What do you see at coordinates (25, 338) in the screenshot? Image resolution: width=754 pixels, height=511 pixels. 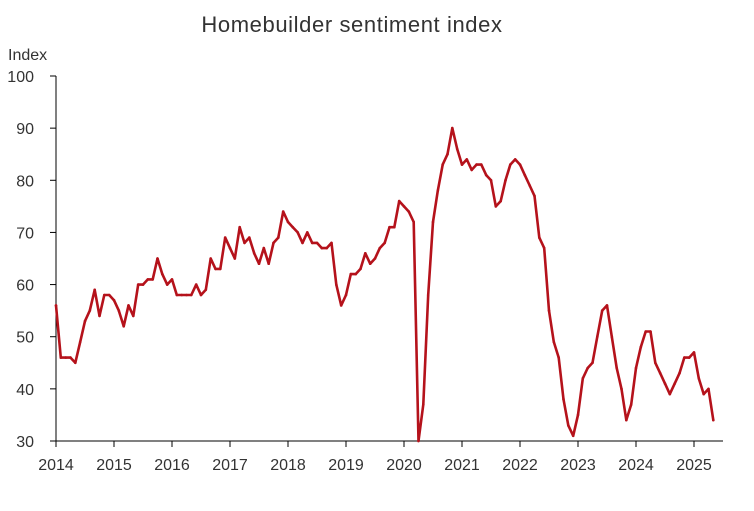 I see `y-tick-label-50: 50` at bounding box center [25, 338].